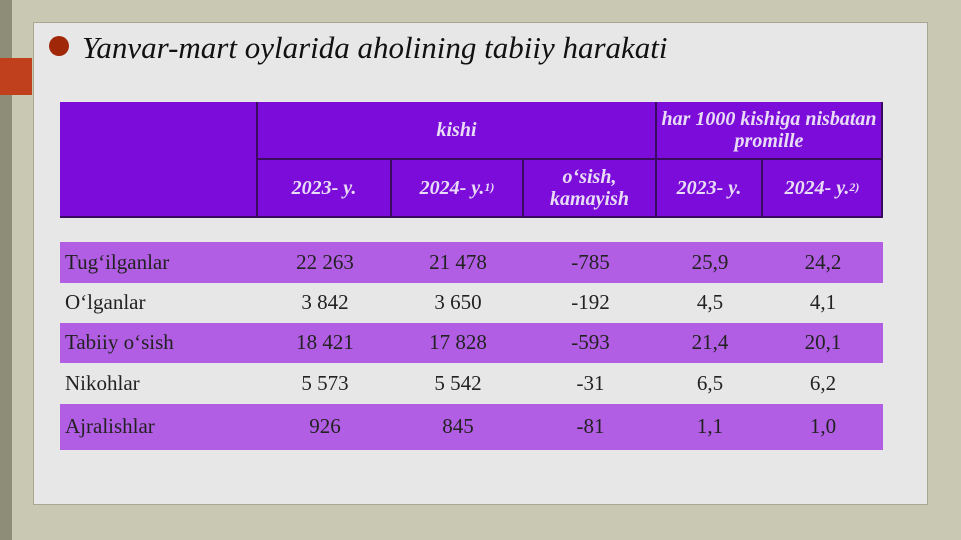  Describe the element at coordinates (325, 427) in the screenshot. I see `table-cell: 926` at that location.